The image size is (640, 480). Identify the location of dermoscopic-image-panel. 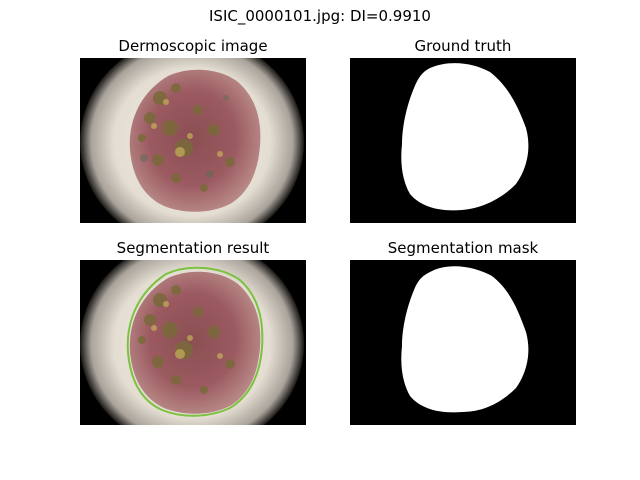
(193, 140).